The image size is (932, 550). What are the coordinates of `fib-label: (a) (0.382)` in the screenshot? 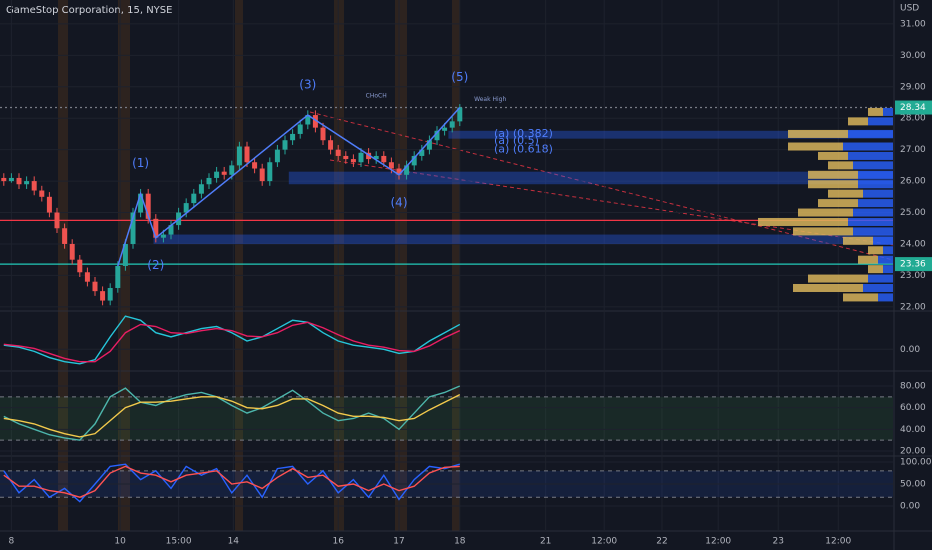 It's located at (523, 133).